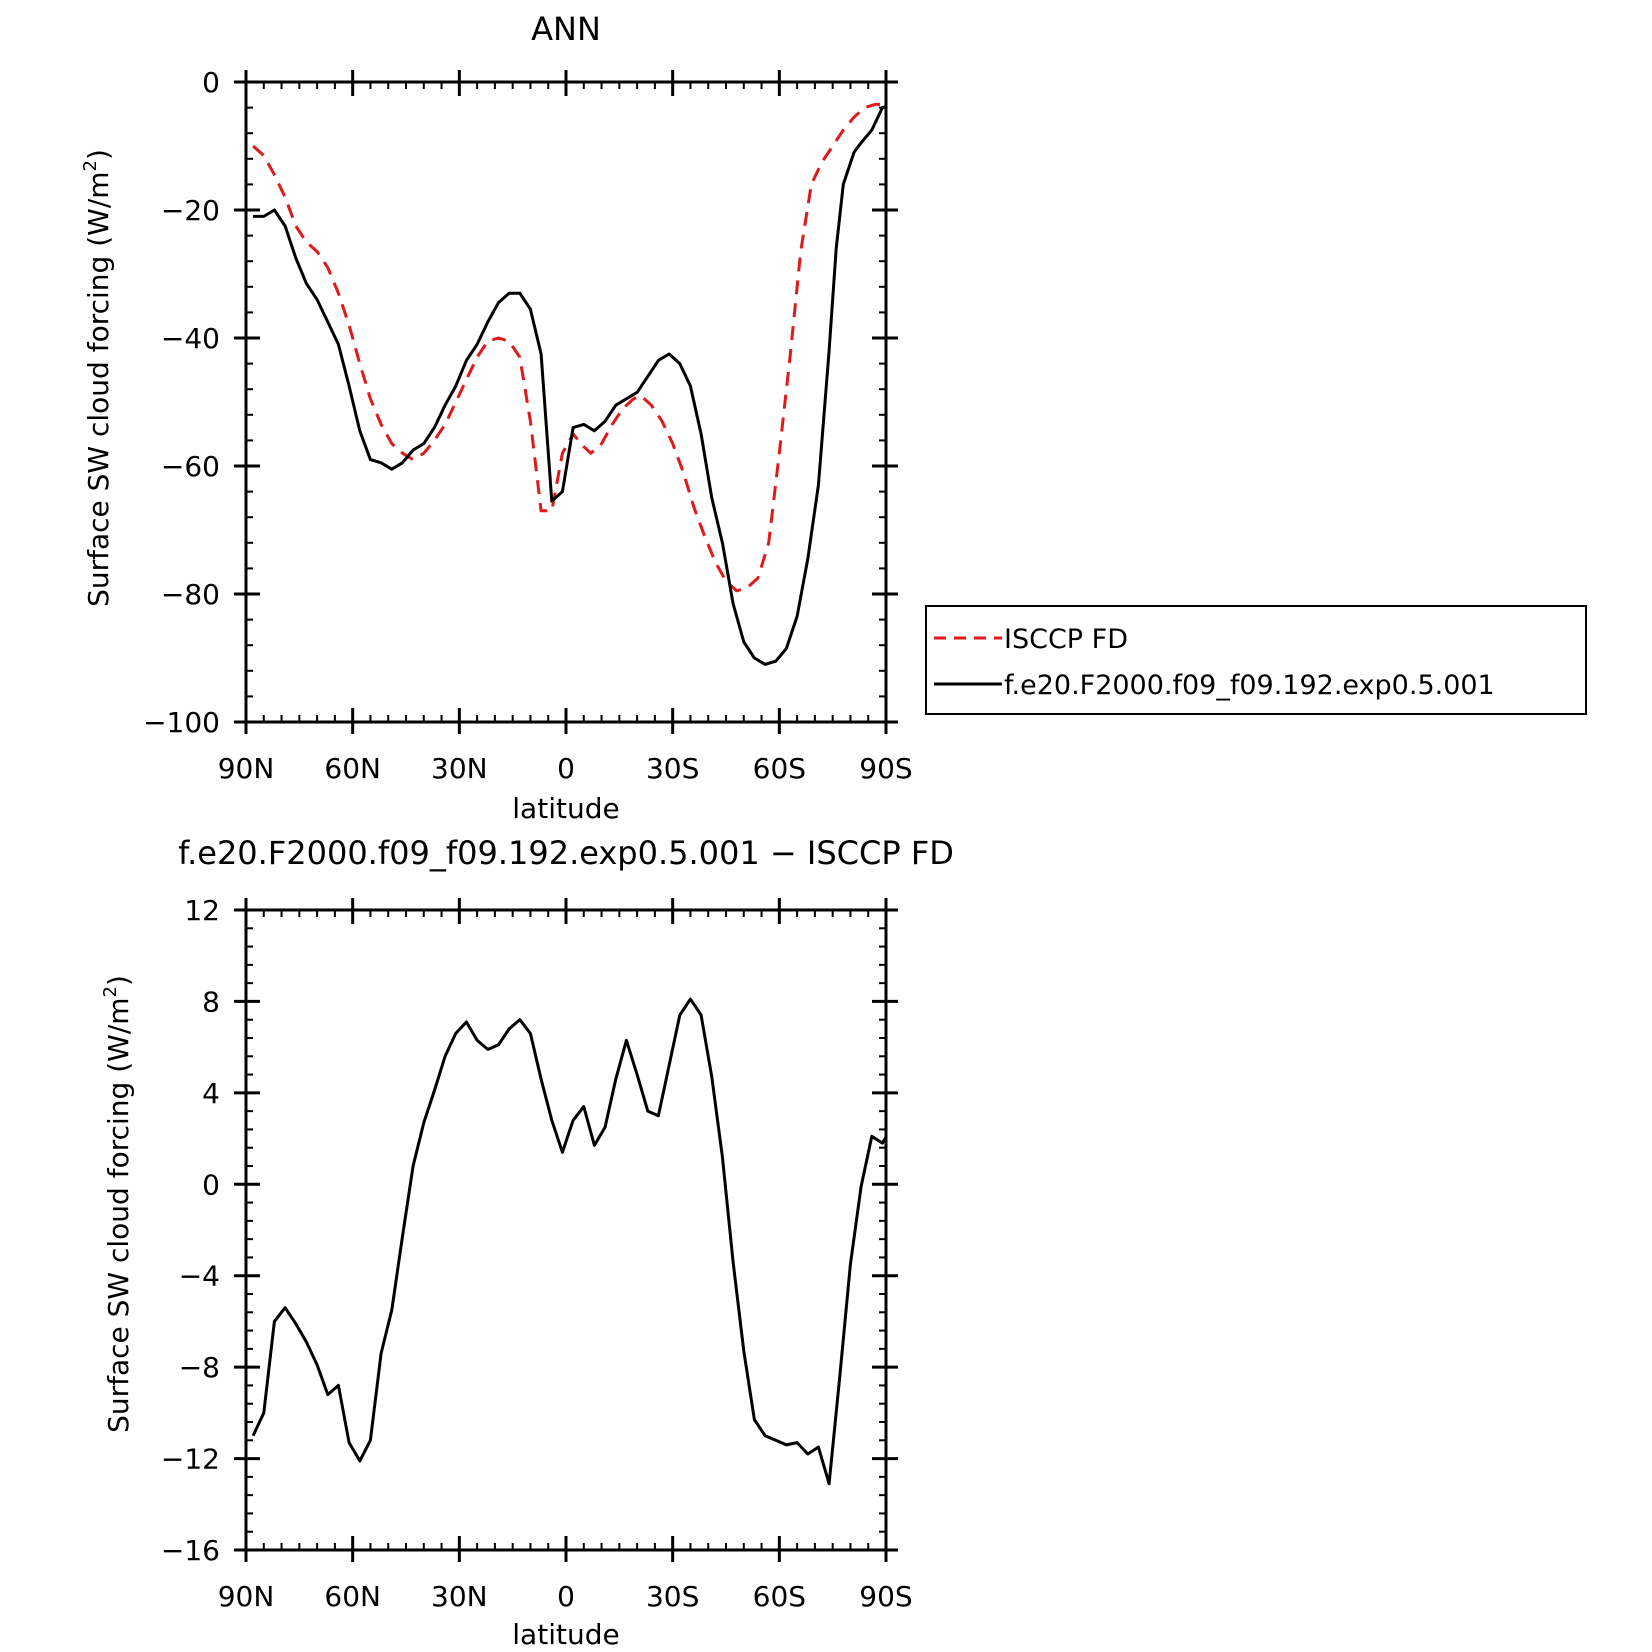  I want to click on top-panel-series, so click(569, 384).